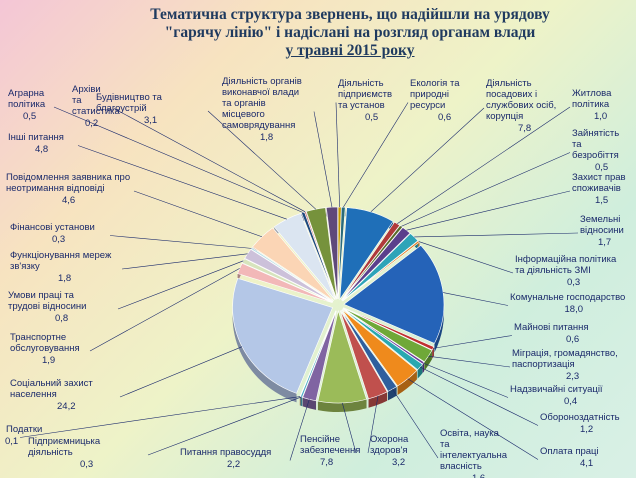 The height and width of the screenshot is (478, 636). What do you see at coordinates (573, 282) in the screenshot?
I see `slice-7-value: 0,3` at bounding box center [573, 282].